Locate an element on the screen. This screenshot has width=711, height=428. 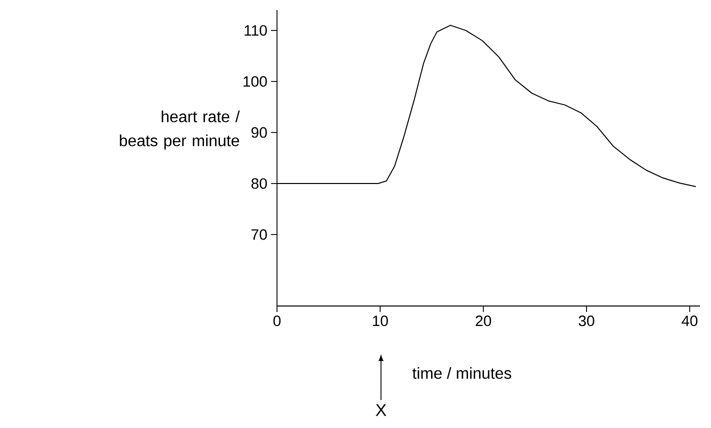
y-tick-label: 100 is located at coordinates (255, 81).